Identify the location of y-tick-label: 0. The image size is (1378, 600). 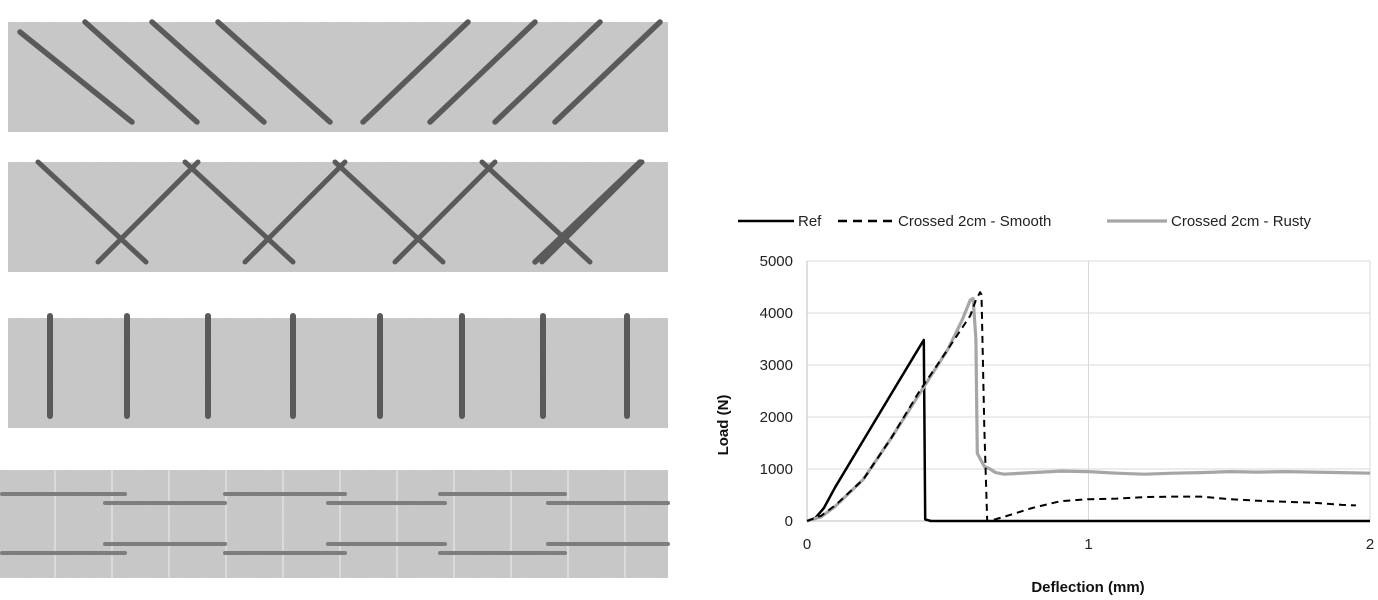
(789, 521).